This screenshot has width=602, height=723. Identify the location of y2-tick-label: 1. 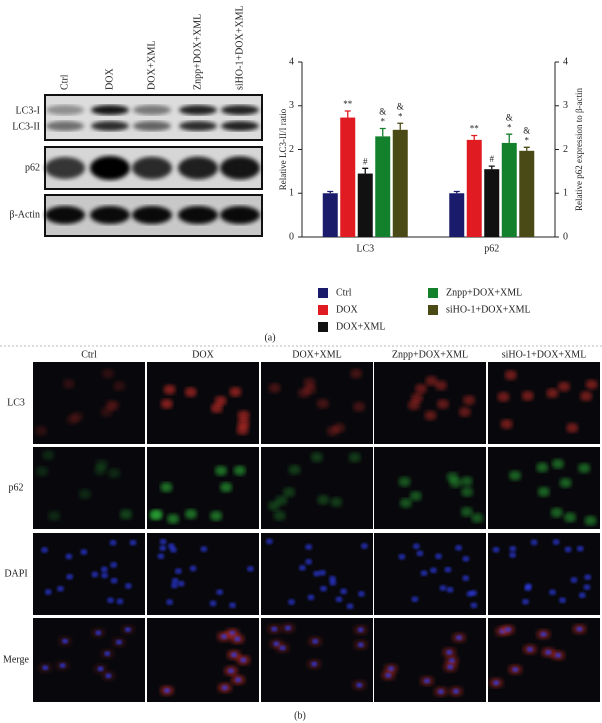
(565, 193).